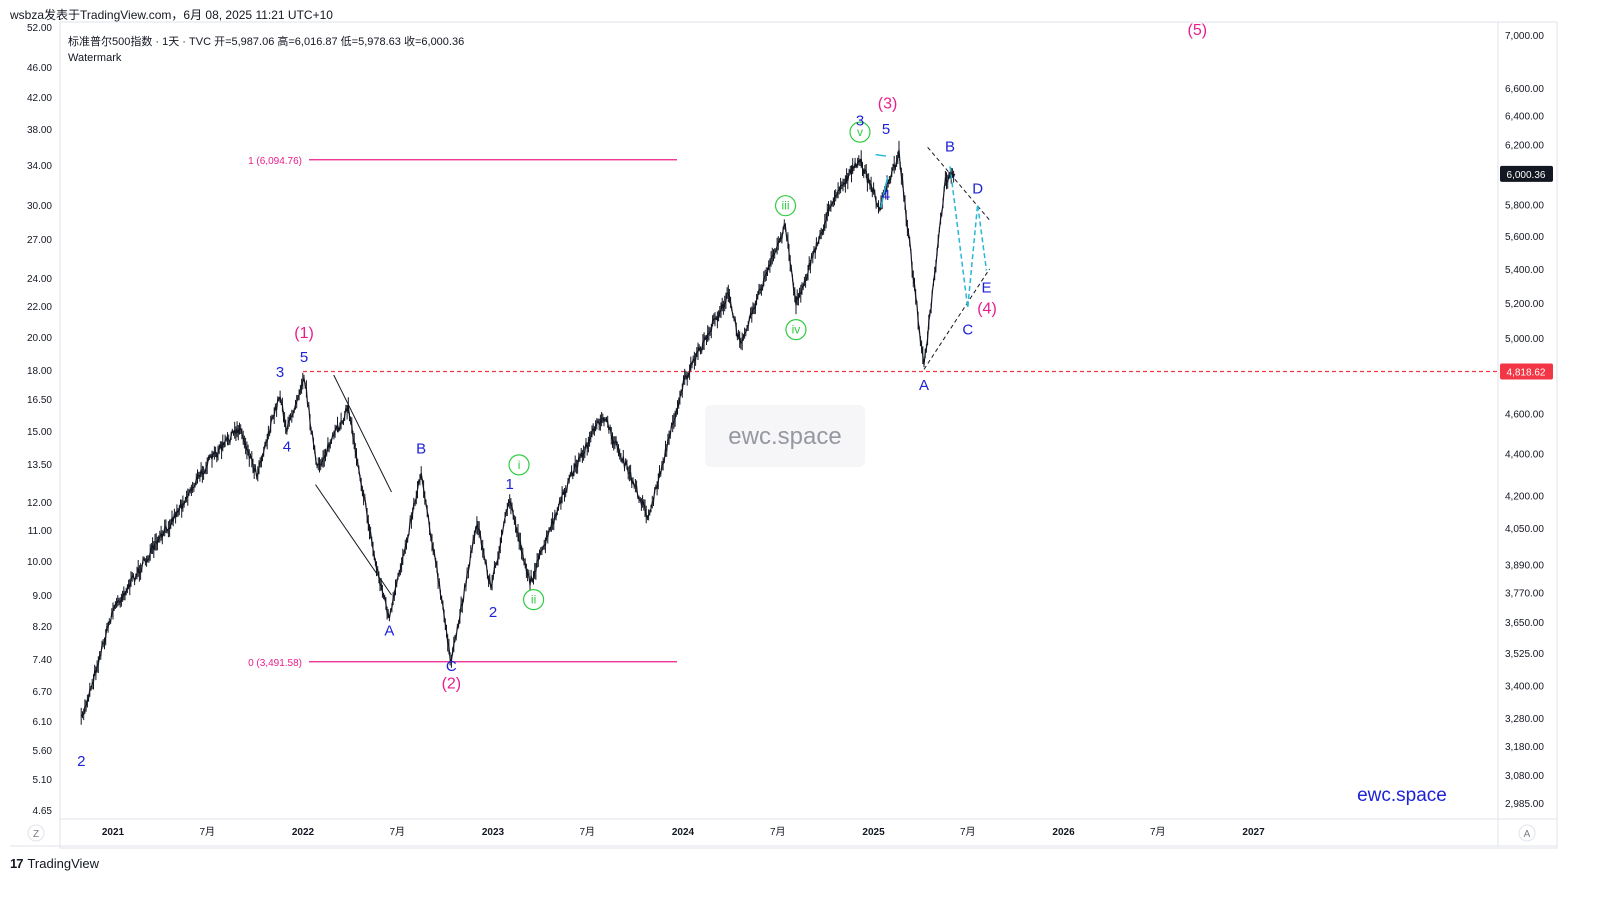  What do you see at coordinates (303, 832) in the screenshot?
I see `time-axis-tick: 2022` at bounding box center [303, 832].